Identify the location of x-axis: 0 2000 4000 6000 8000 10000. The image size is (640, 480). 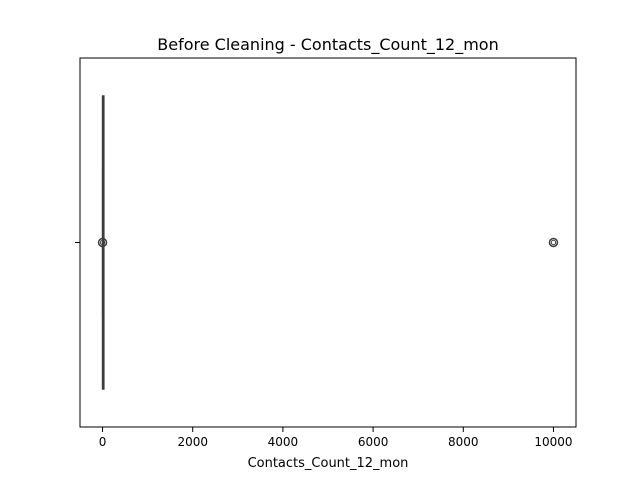
(336, 438).